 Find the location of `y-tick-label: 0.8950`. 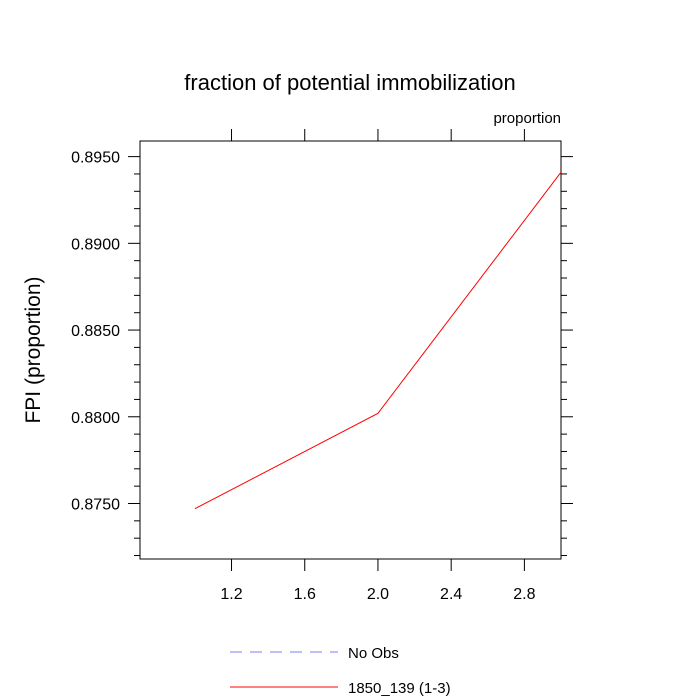

y-tick-label: 0.8950 is located at coordinates (95, 158).